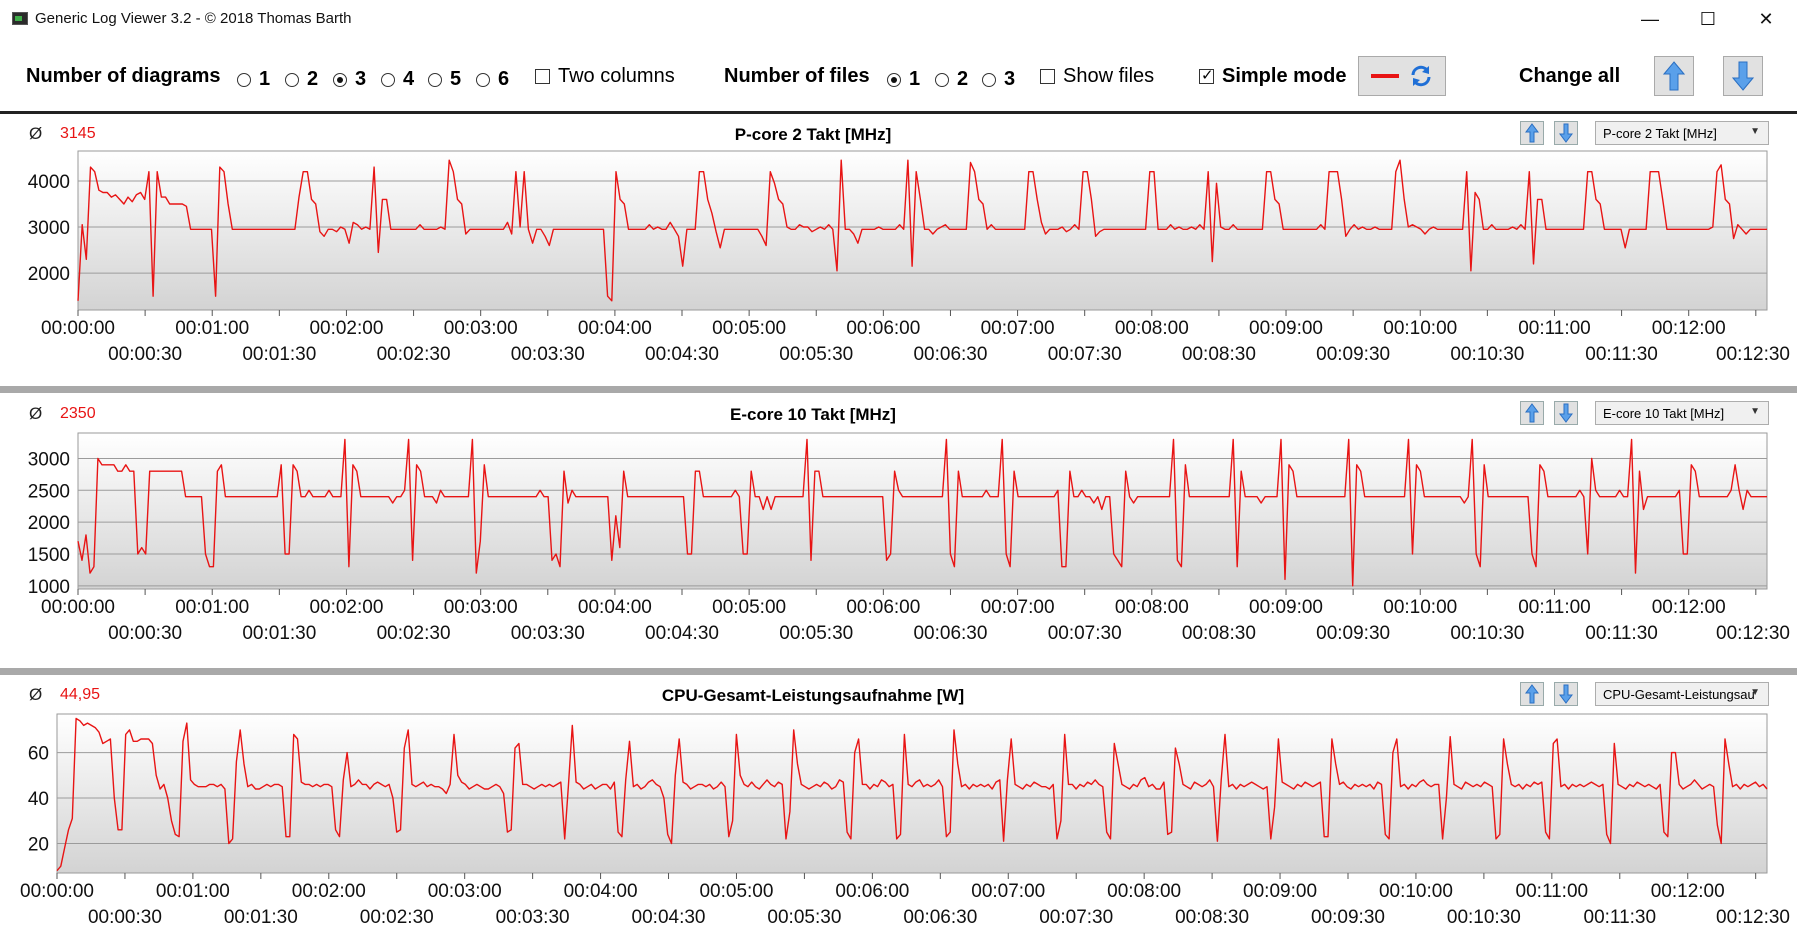 Image resolution: width=1797 pixels, height=951 pixels. What do you see at coordinates (1152, 328) in the screenshot?
I see `x-tick-label: 00:08:00` at bounding box center [1152, 328].